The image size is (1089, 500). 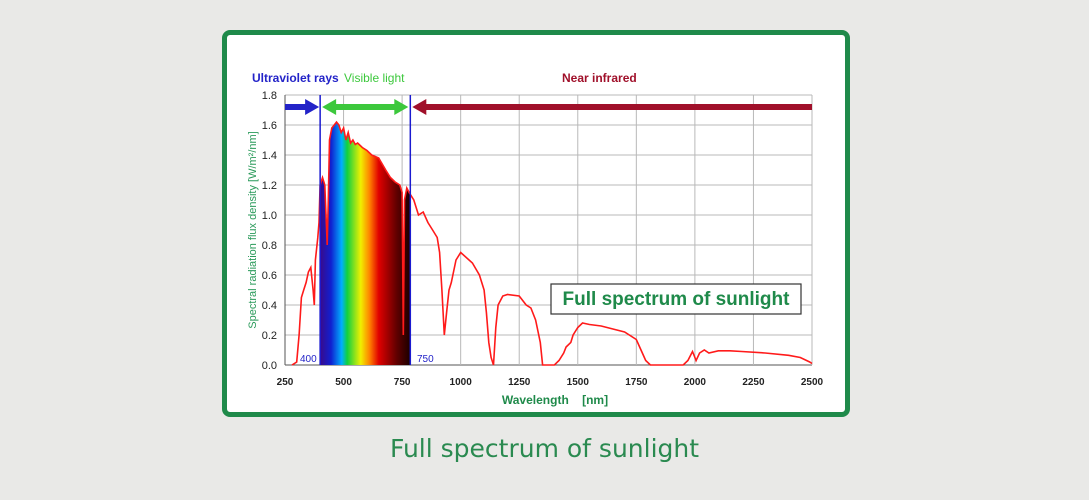 I want to click on x-tick-label: 1750, so click(x=636, y=382).